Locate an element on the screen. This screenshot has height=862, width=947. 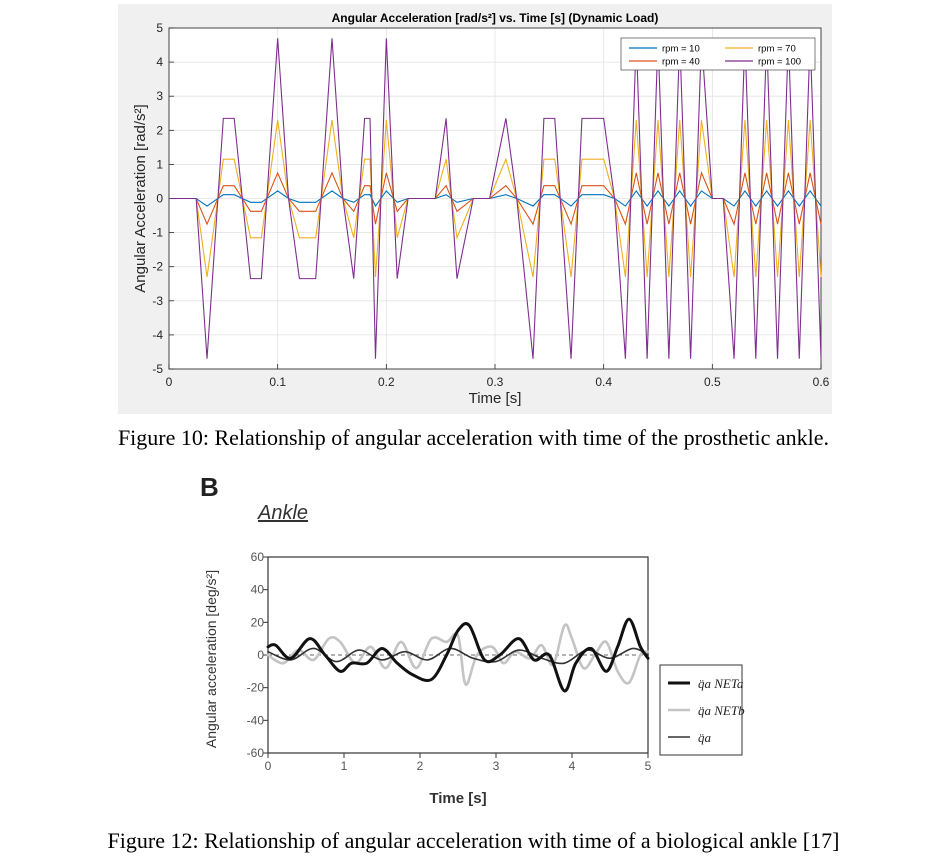
y-tick-label: -4 is located at coordinates (157, 335).